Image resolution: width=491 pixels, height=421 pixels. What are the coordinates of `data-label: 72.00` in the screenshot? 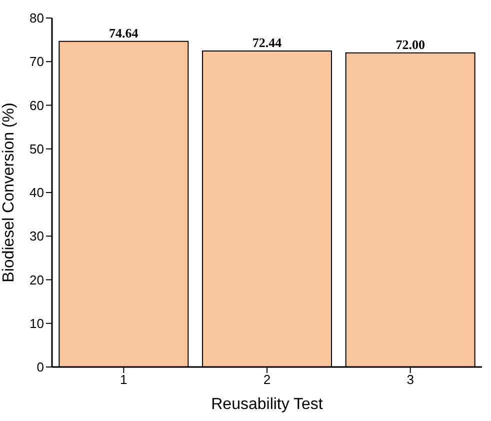 It's located at (410, 44).